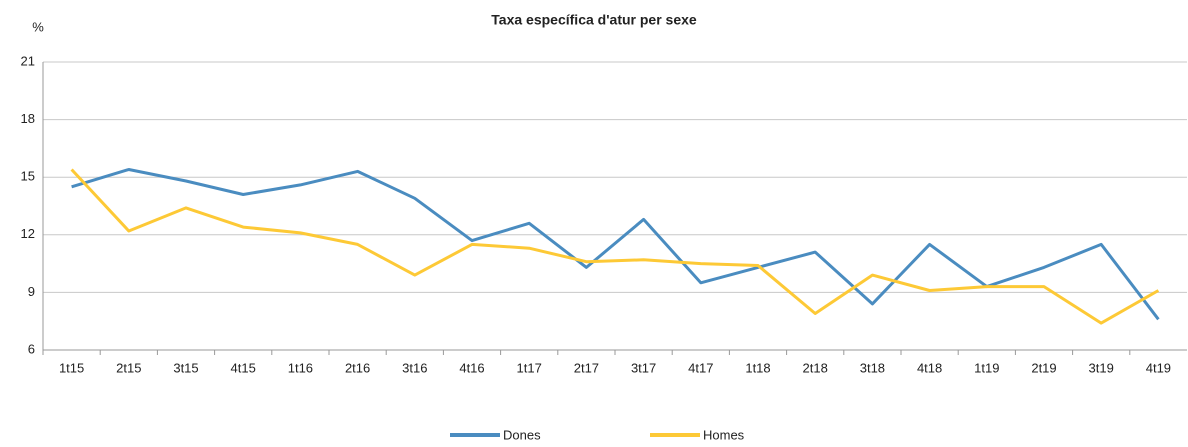 Image resolution: width=1188 pixels, height=447 pixels. What do you see at coordinates (1043, 367) in the screenshot?
I see `x-tick-label: 2t19` at bounding box center [1043, 367].